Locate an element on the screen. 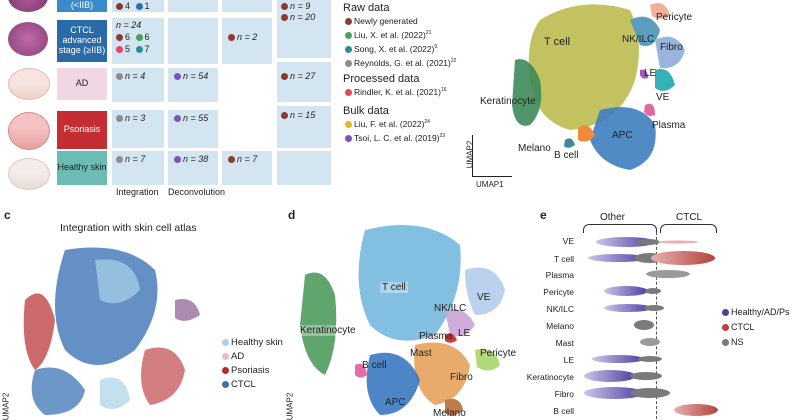 This screenshot has width=800, height=420. row-label-ctcl-early: (<IIB) is located at coordinates (82, 6).